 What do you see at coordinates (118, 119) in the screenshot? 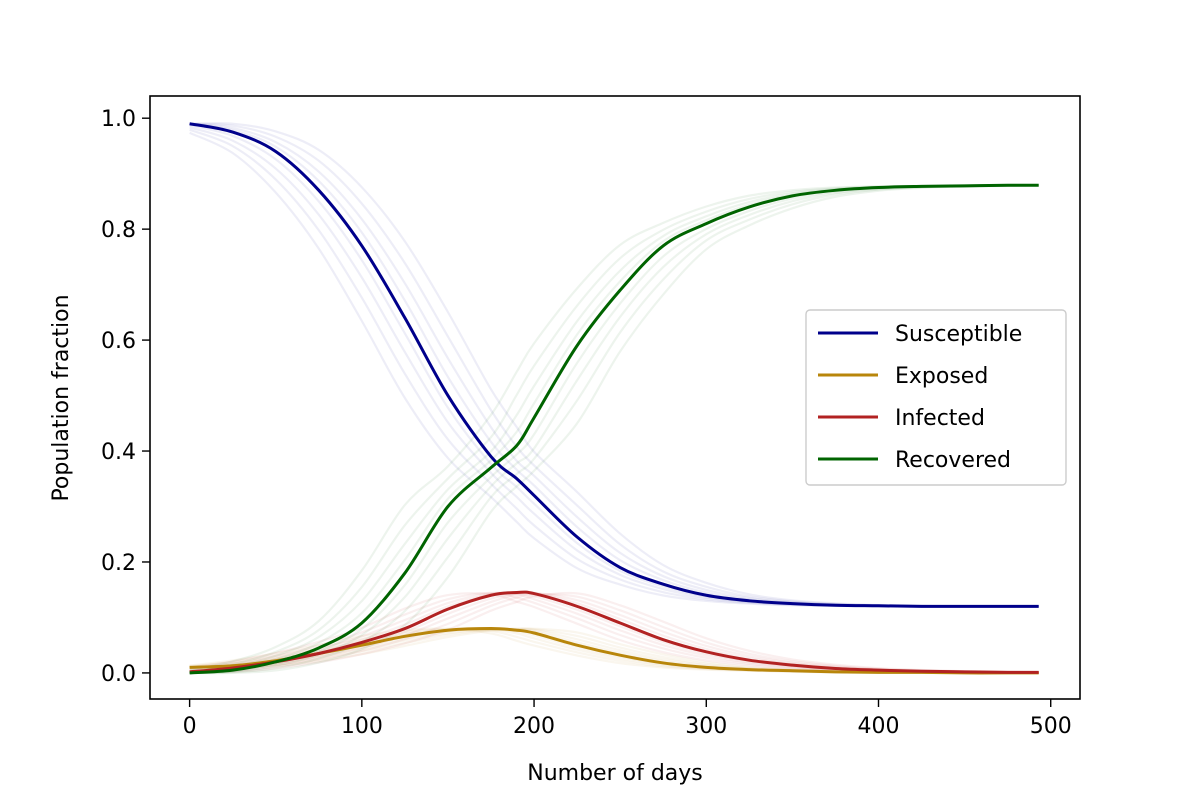
I see `y-tick-label: 1.0` at bounding box center [118, 119].